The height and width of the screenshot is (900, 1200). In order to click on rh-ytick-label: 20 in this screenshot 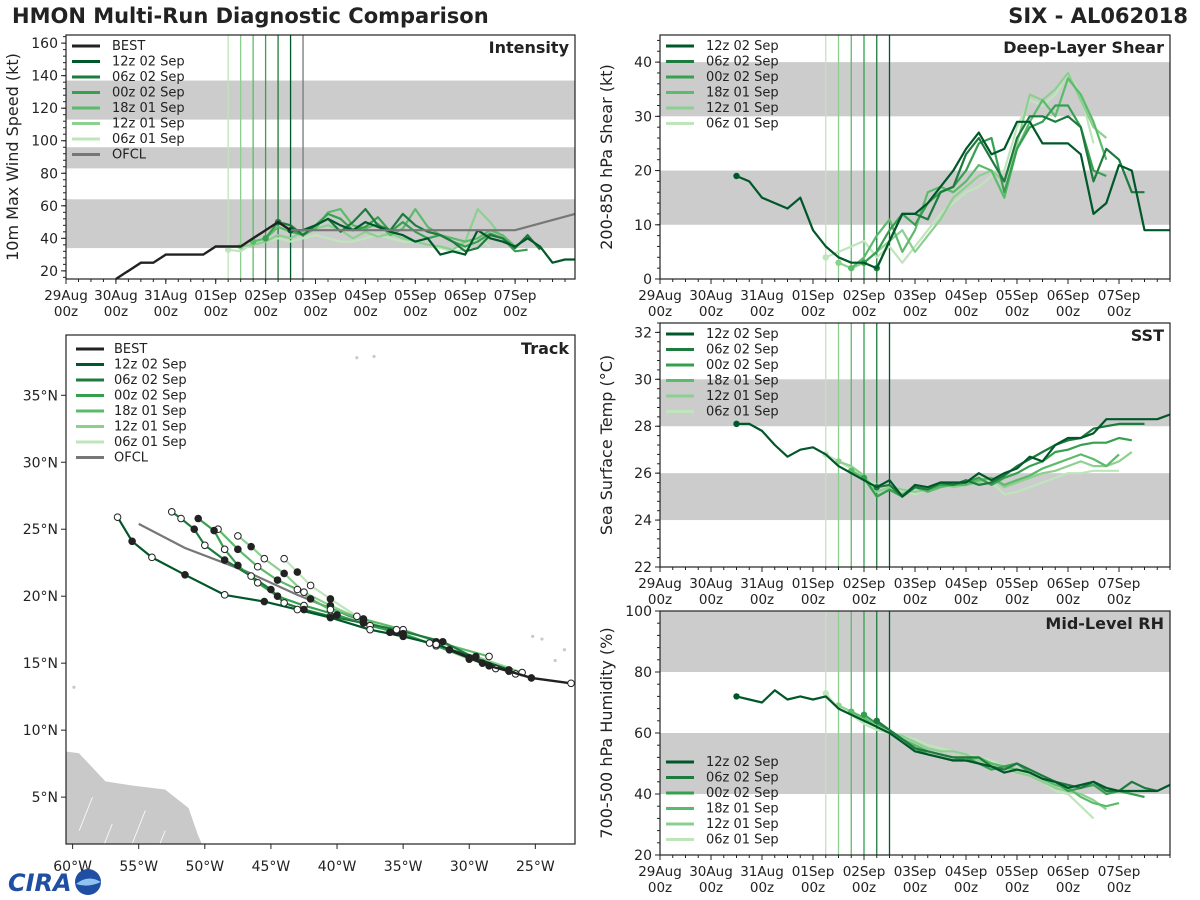, I will do `click(643, 856)`.